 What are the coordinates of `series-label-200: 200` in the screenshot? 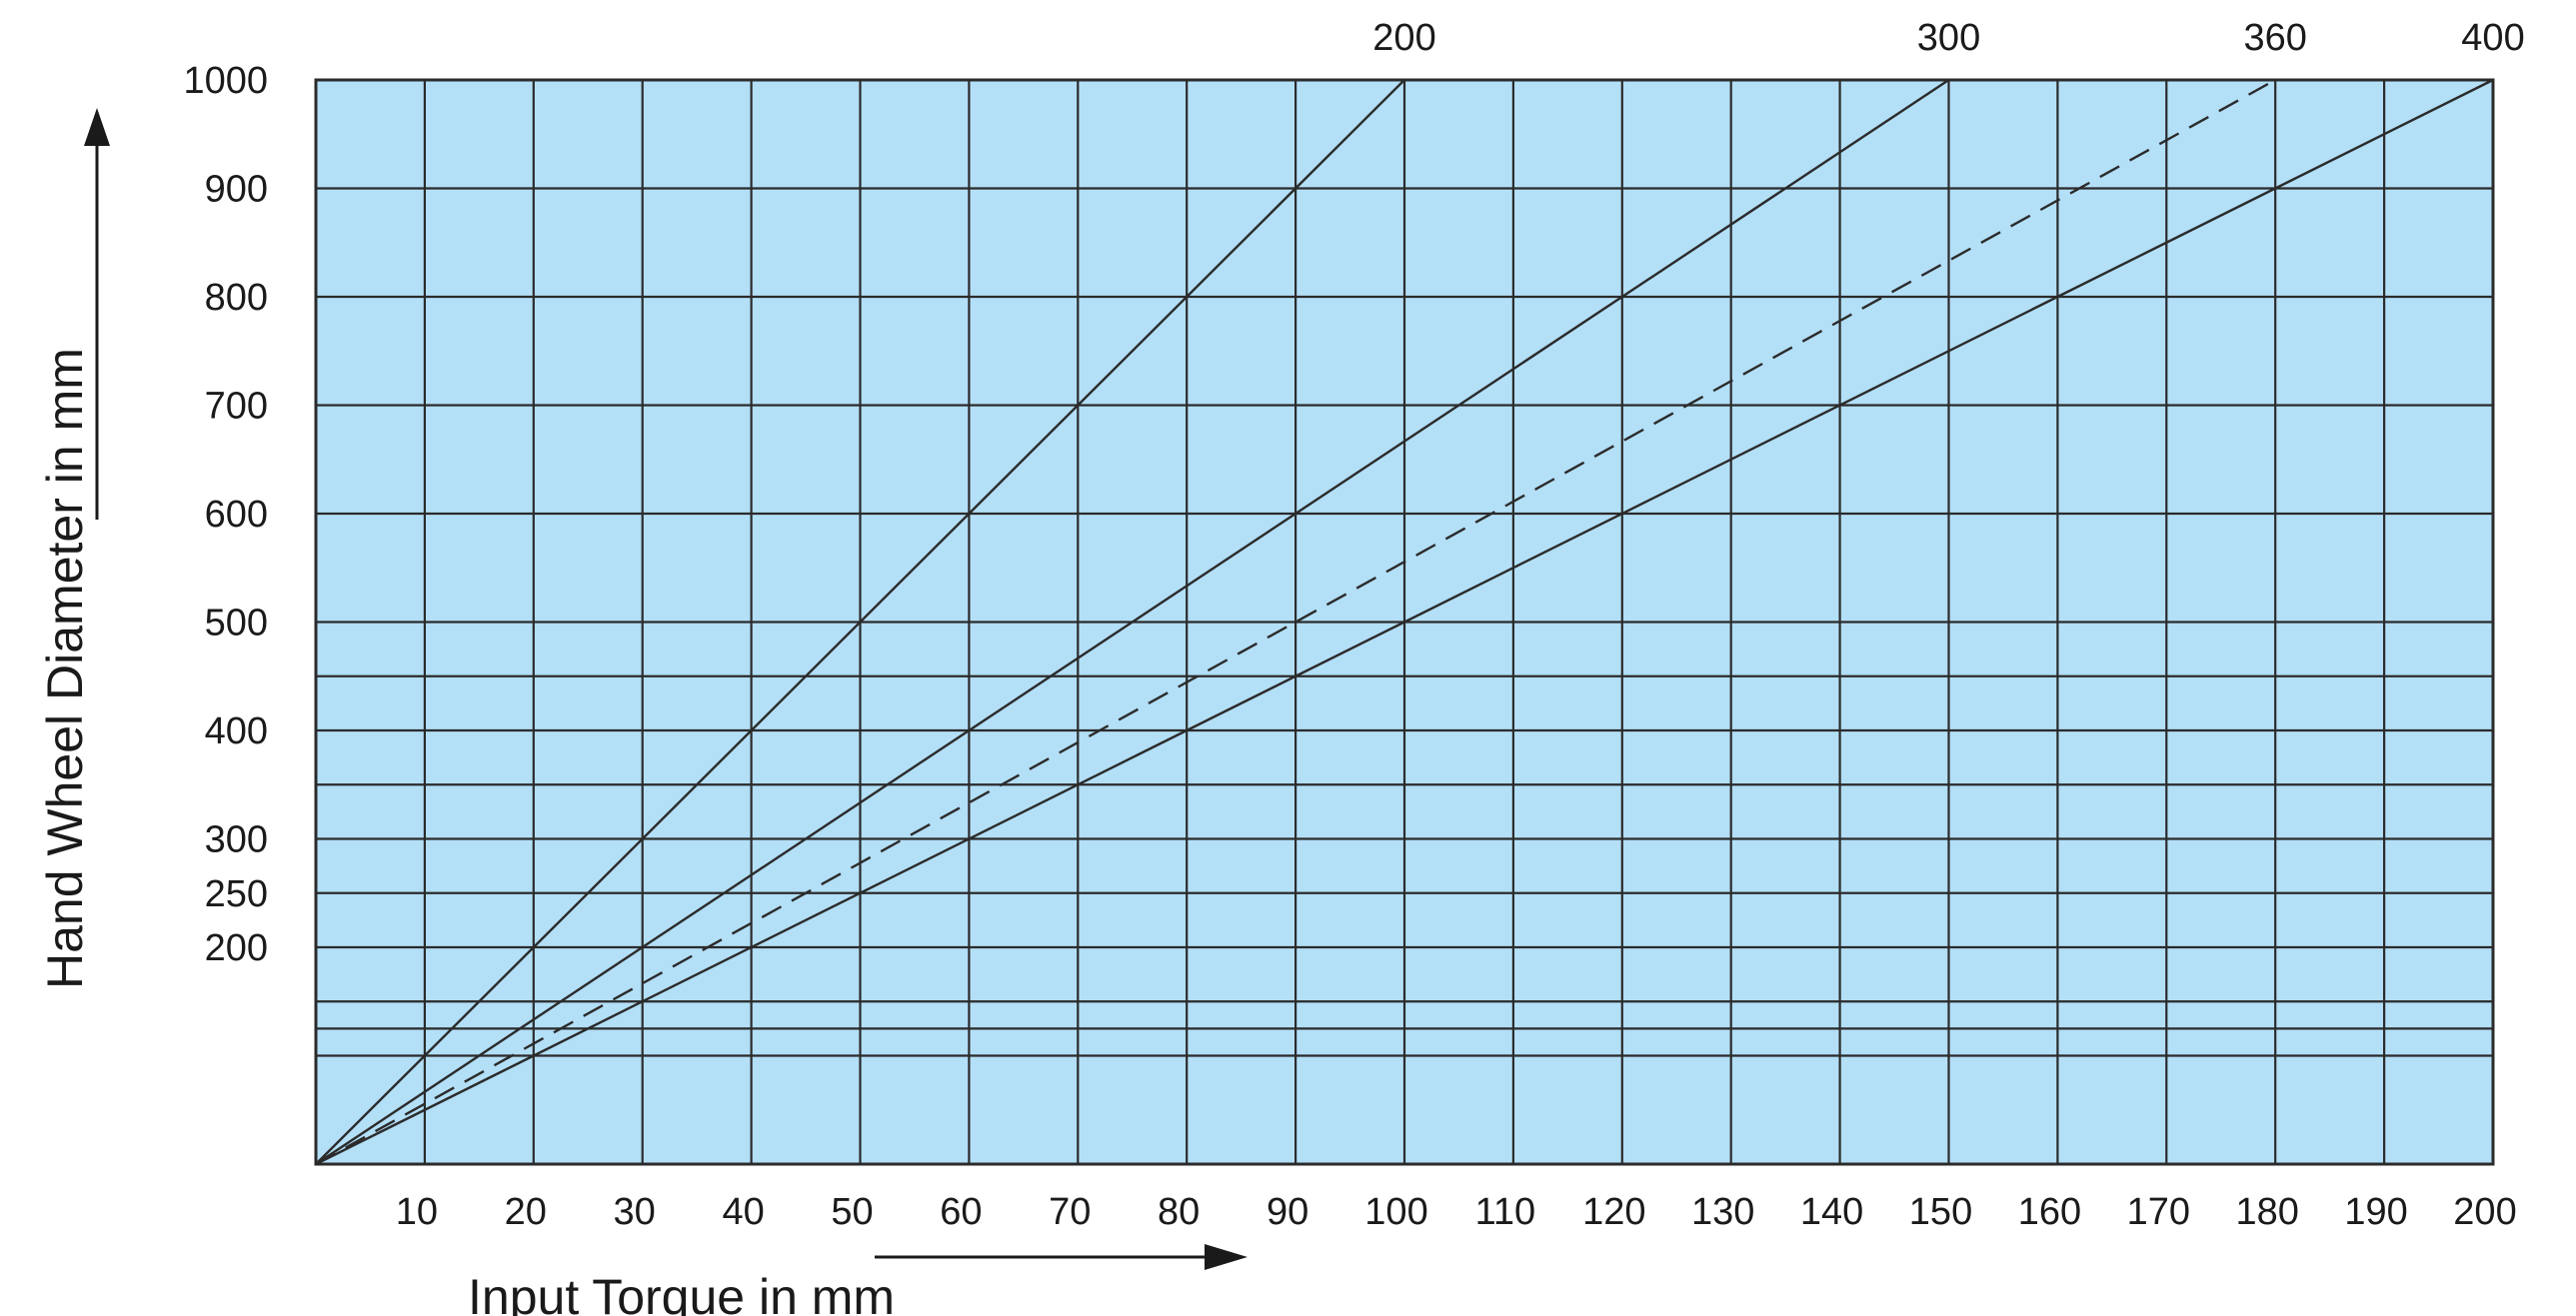 It's located at (1404, 38).